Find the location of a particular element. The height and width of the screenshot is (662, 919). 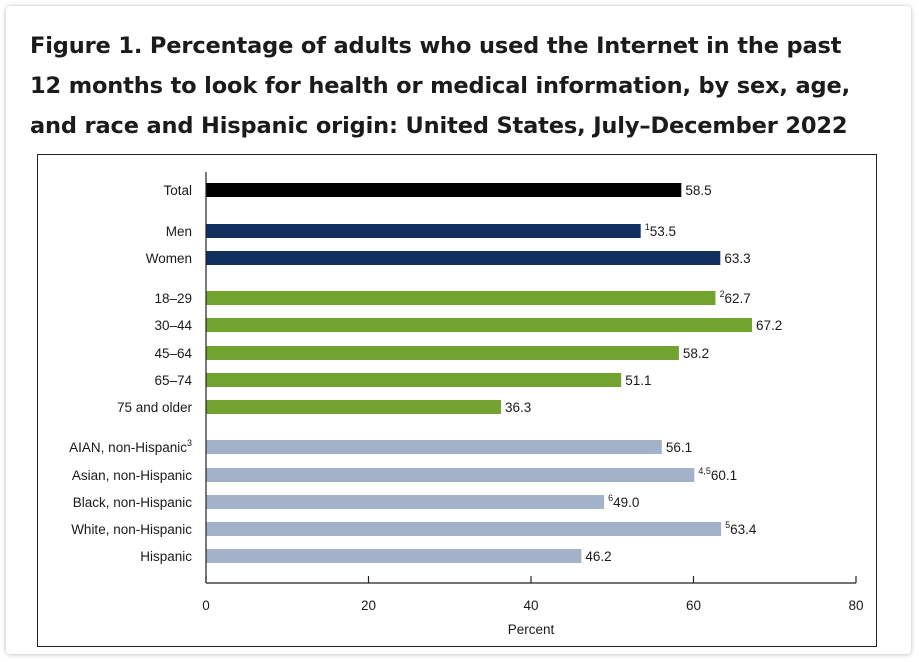

bar-hispanic is located at coordinates (394, 556).